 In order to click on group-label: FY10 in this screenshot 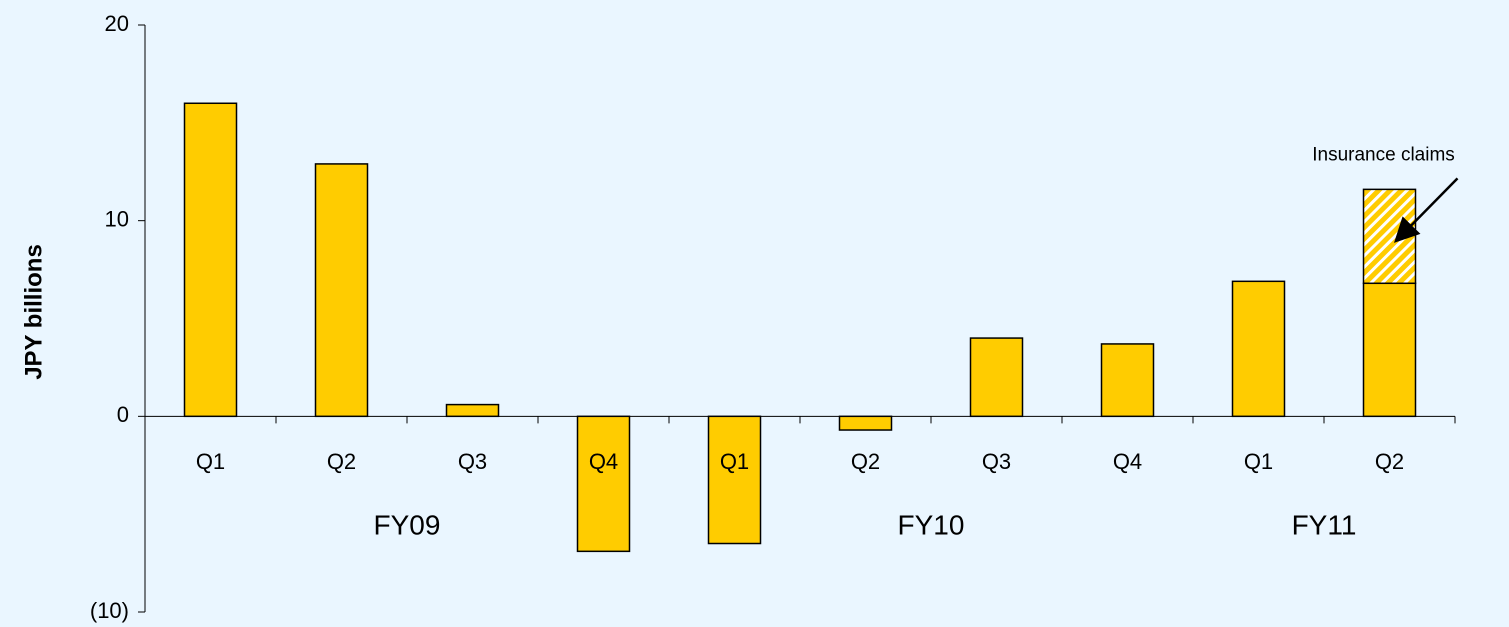, I will do `click(931, 524)`.